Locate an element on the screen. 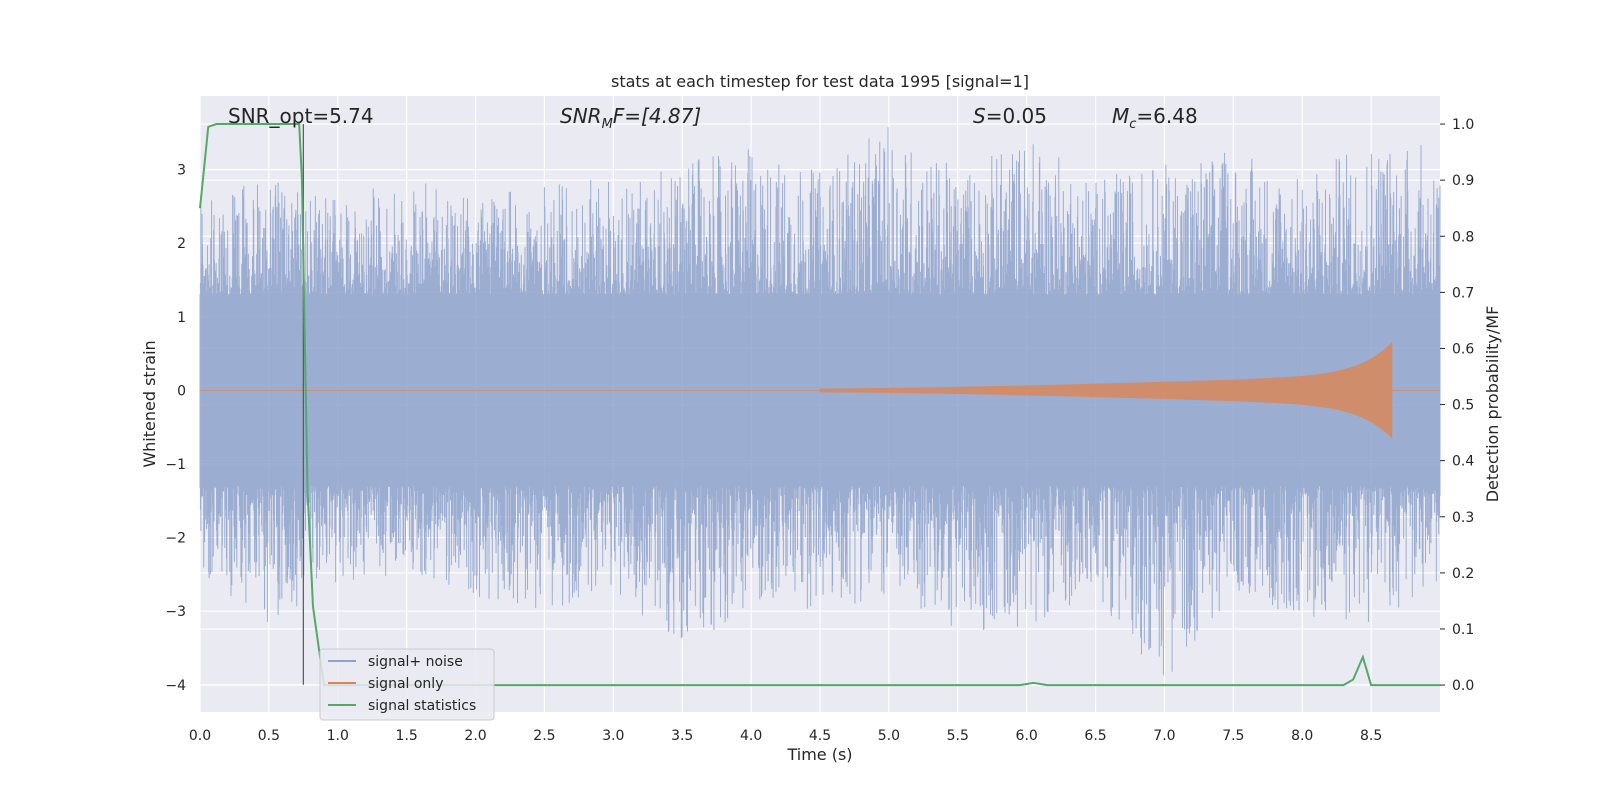  y-tick-label: −4 is located at coordinates (175, 686).